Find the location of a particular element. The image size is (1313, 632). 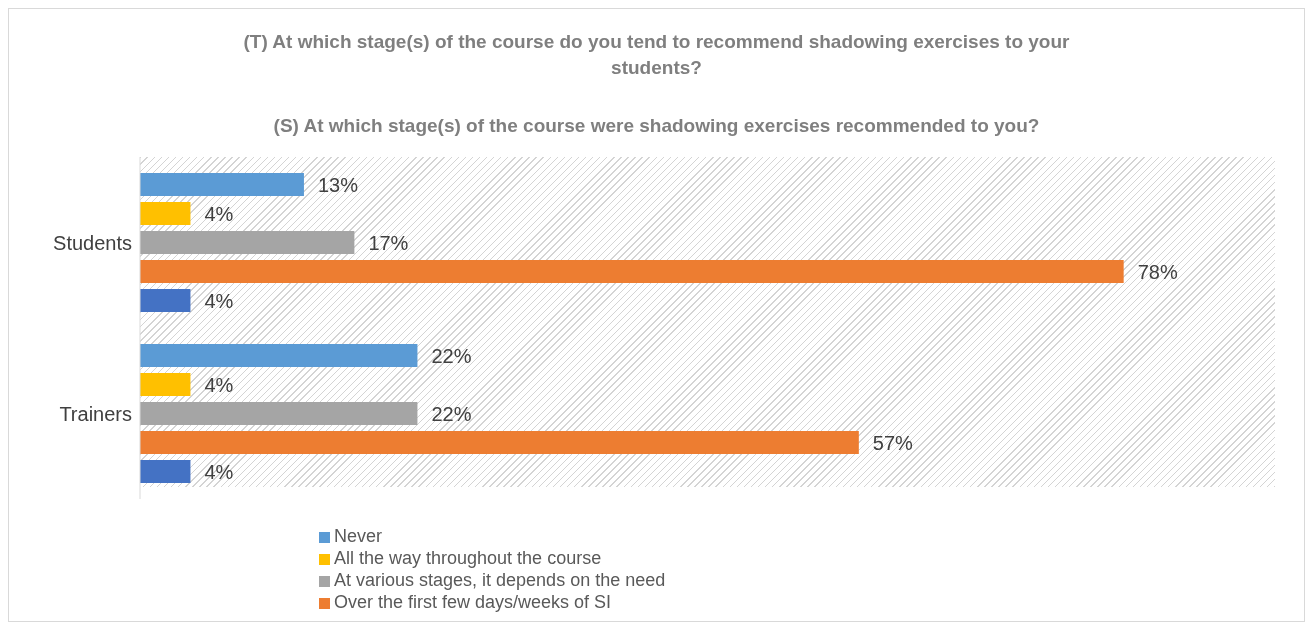

legend-label: Never is located at coordinates (358, 536).